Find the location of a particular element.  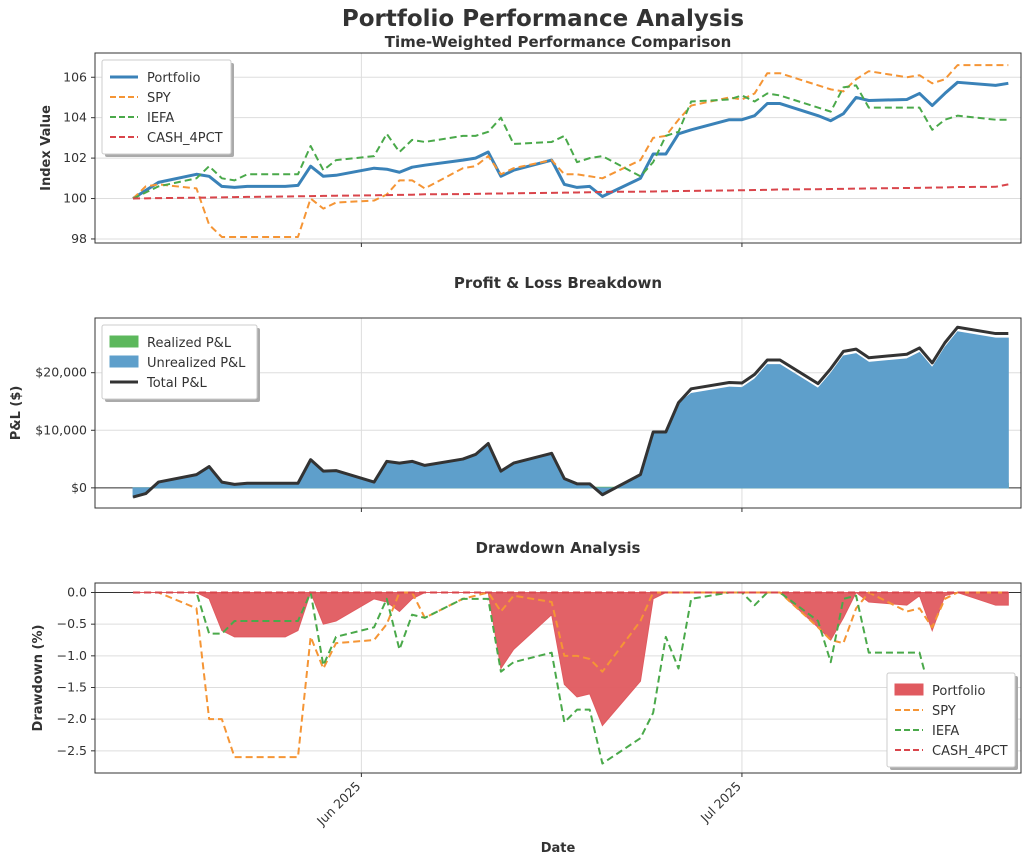

x-tick-label: Jul 2025 is located at coordinates (720, 802).